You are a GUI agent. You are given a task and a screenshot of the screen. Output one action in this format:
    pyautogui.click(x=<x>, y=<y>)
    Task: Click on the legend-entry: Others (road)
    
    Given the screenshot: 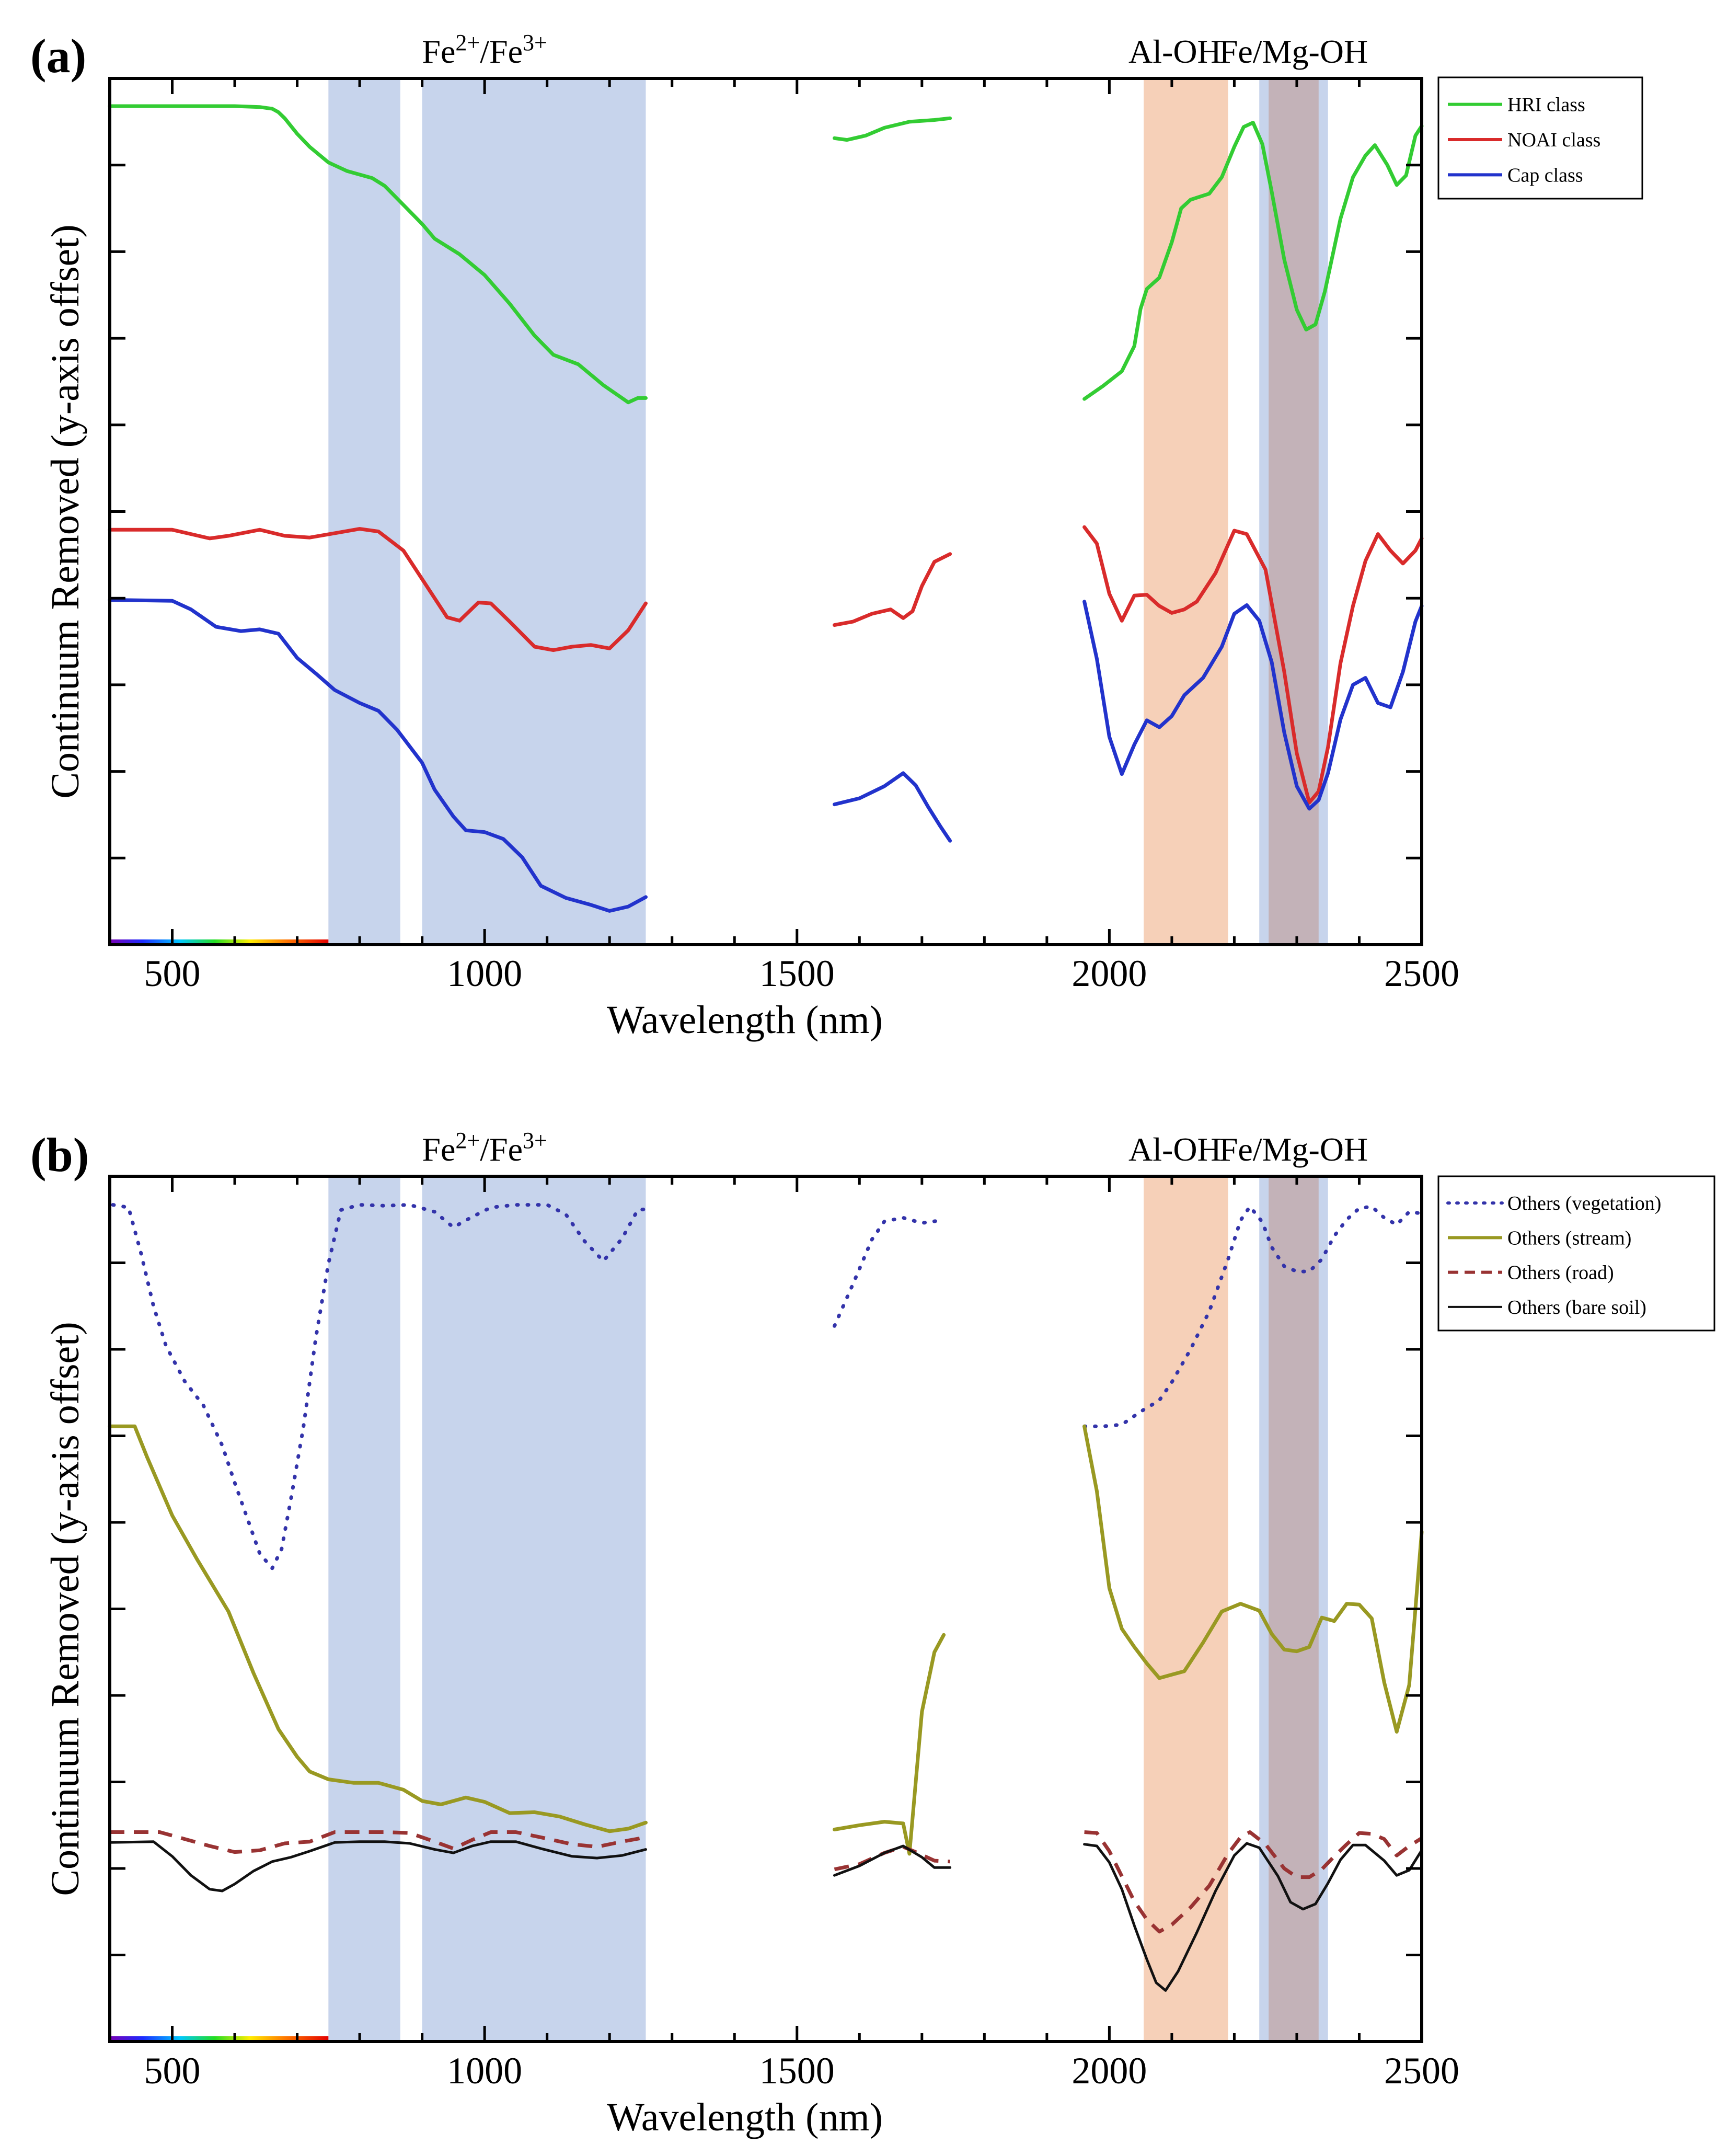 What is the action you would take?
    pyautogui.click(x=1560, y=1273)
    